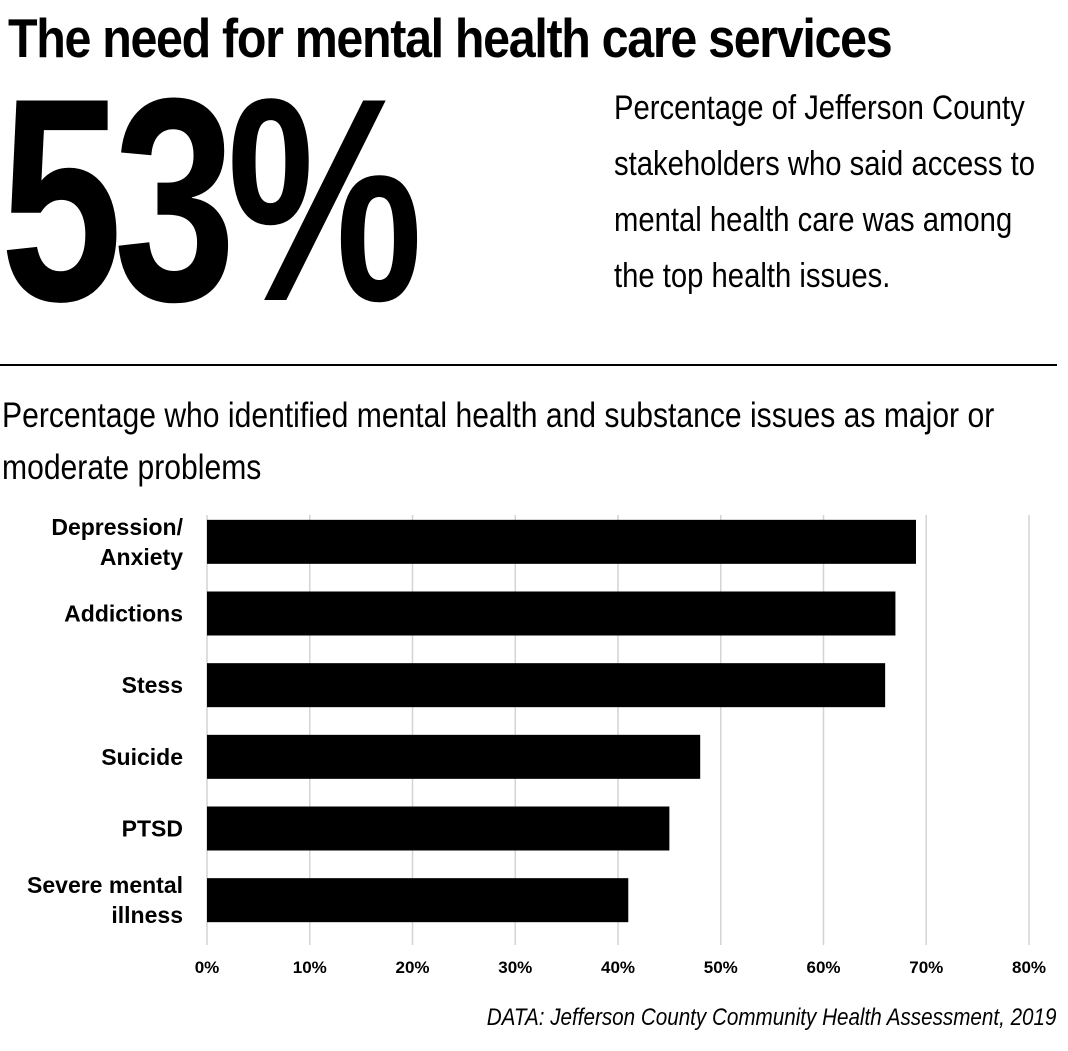 This screenshot has height=1051, width=1068. What do you see at coordinates (211, 200) in the screenshot?
I see `big-stat-value: 53%` at bounding box center [211, 200].